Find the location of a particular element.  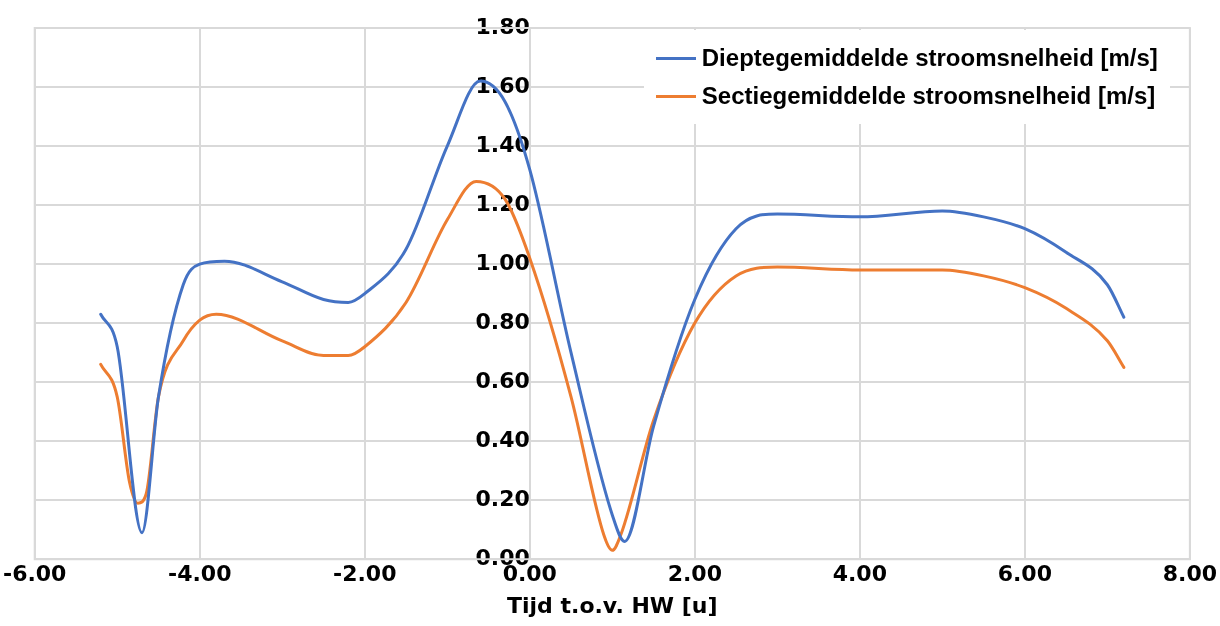

x-axis-title: Tijd t.o.v. HW [u] is located at coordinates (612, 605).